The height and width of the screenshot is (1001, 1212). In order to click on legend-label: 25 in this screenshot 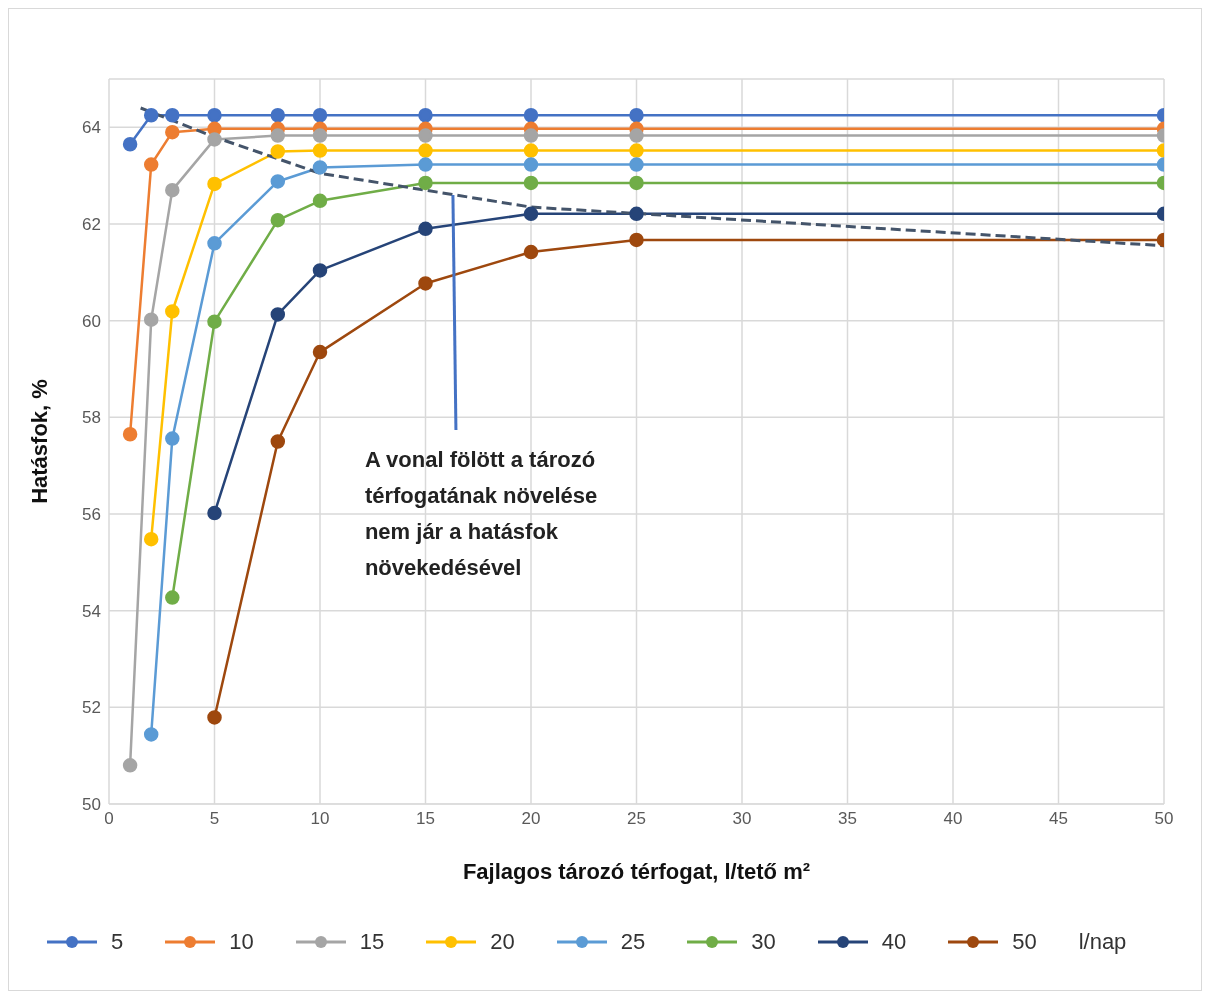, I will do `click(633, 942)`.